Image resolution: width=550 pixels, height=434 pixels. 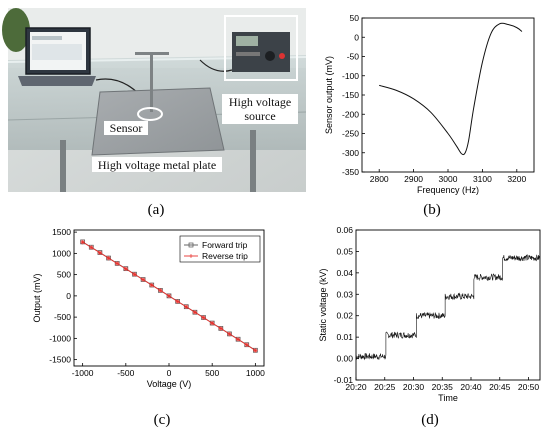 What do you see at coordinates (353, 57) in the screenshot?
I see `y-tick-label: -50` at bounding box center [353, 57].